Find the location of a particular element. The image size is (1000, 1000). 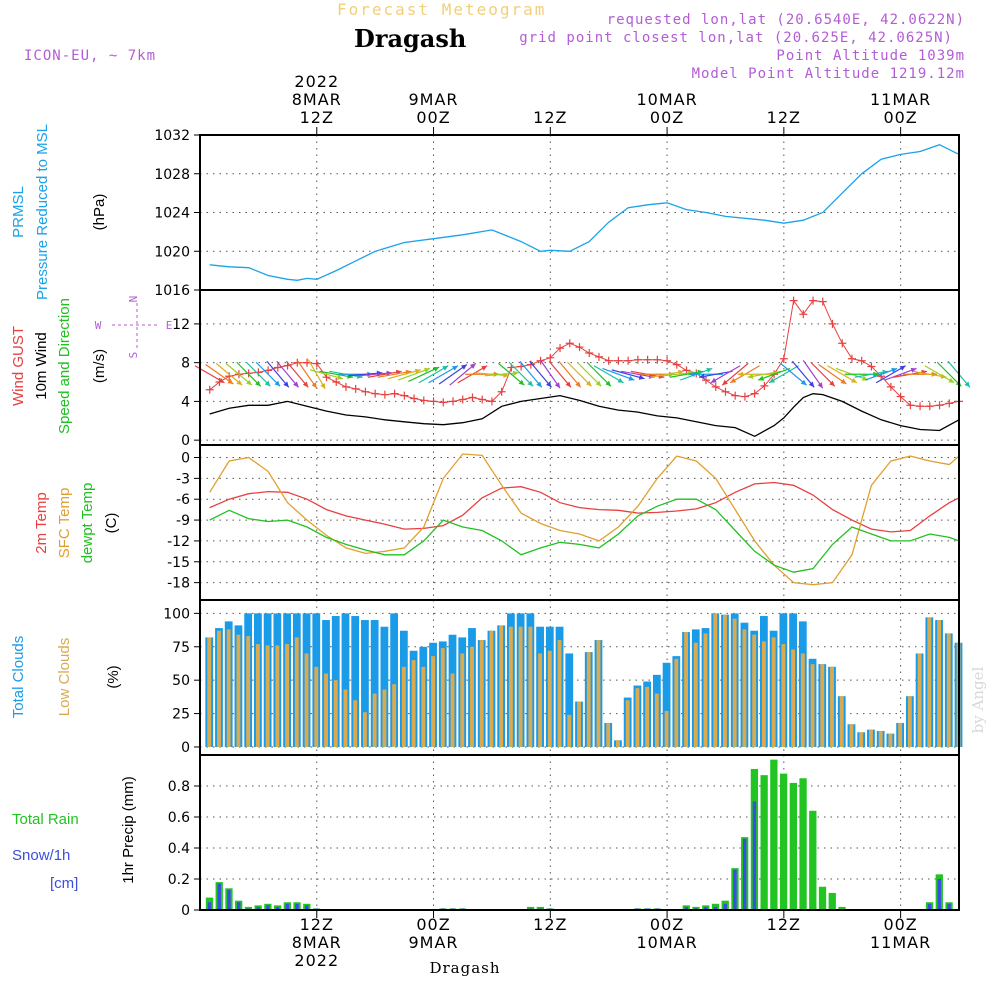

wind-label-1: 10m Wind is located at coordinates (41, 366).